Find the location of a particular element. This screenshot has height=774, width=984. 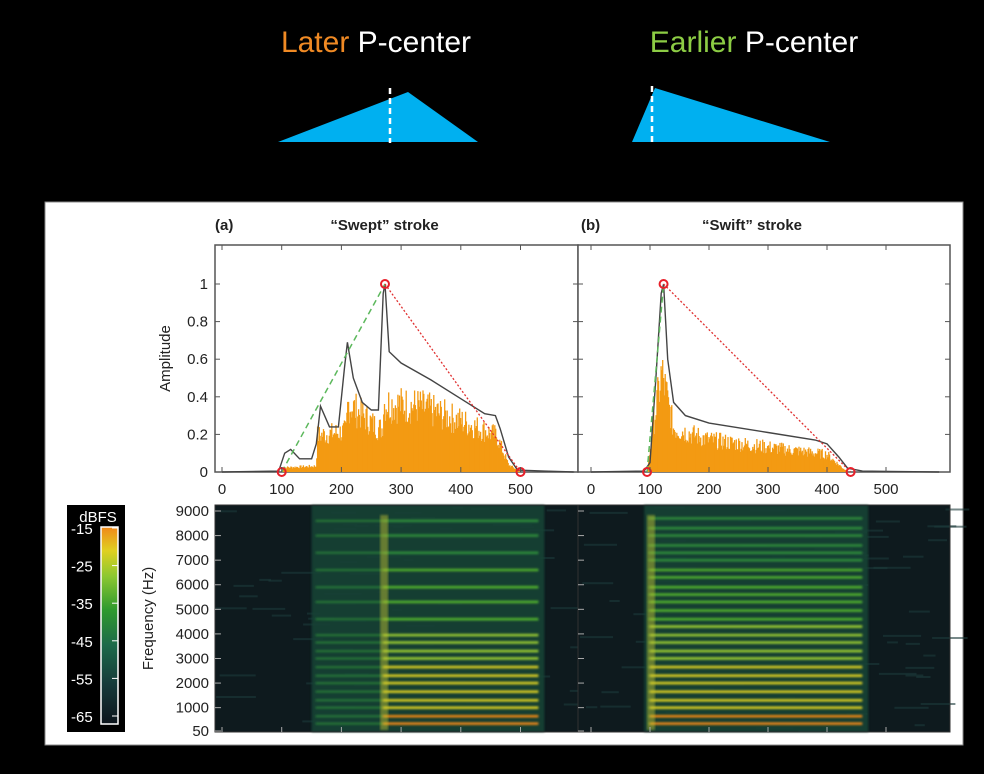

later-rest: P-center is located at coordinates (410, 42).